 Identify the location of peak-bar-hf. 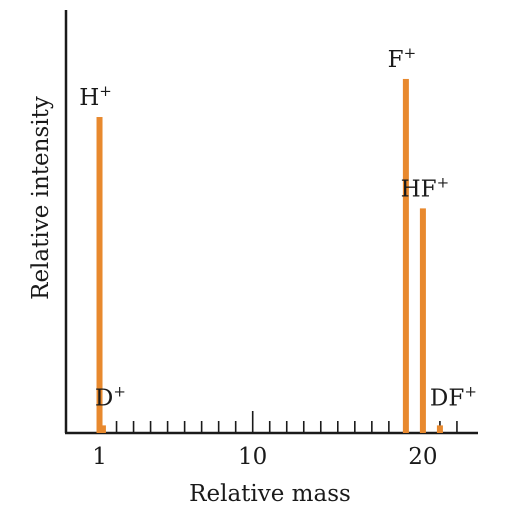
(422, 320).